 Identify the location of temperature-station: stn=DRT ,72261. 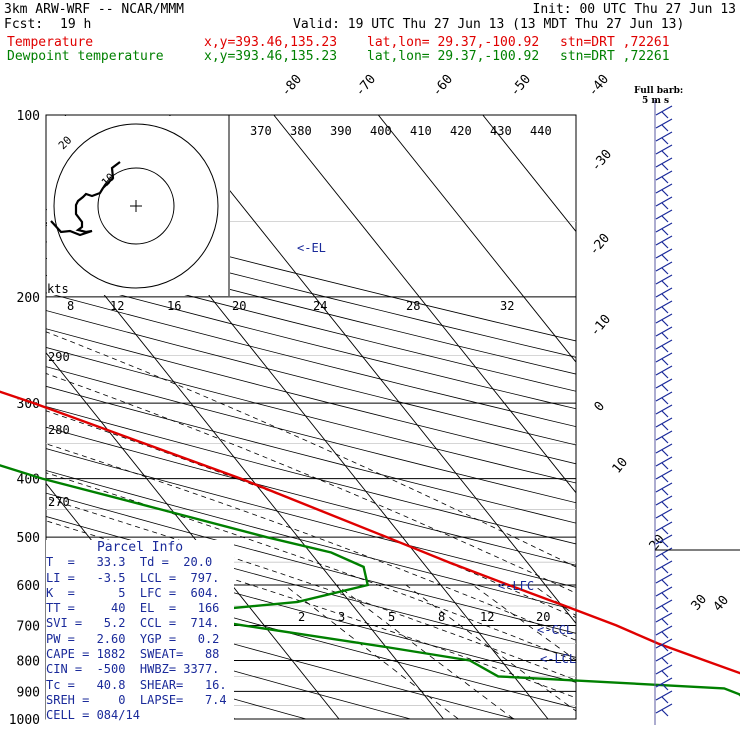
(615, 42).